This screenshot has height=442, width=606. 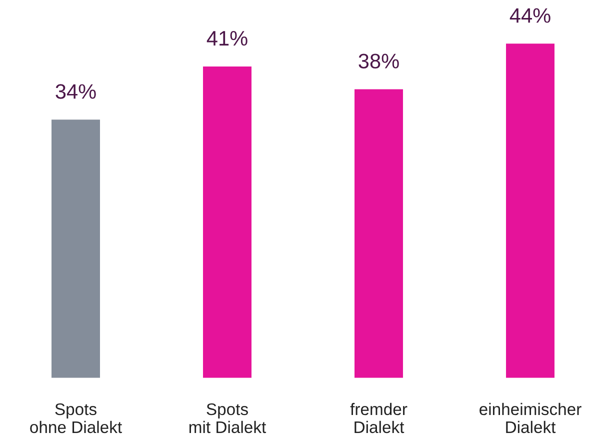 What do you see at coordinates (531, 418) in the screenshot?
I see `x-tick-label: einheimischer Dialekt` at bounding box center [531, 418].